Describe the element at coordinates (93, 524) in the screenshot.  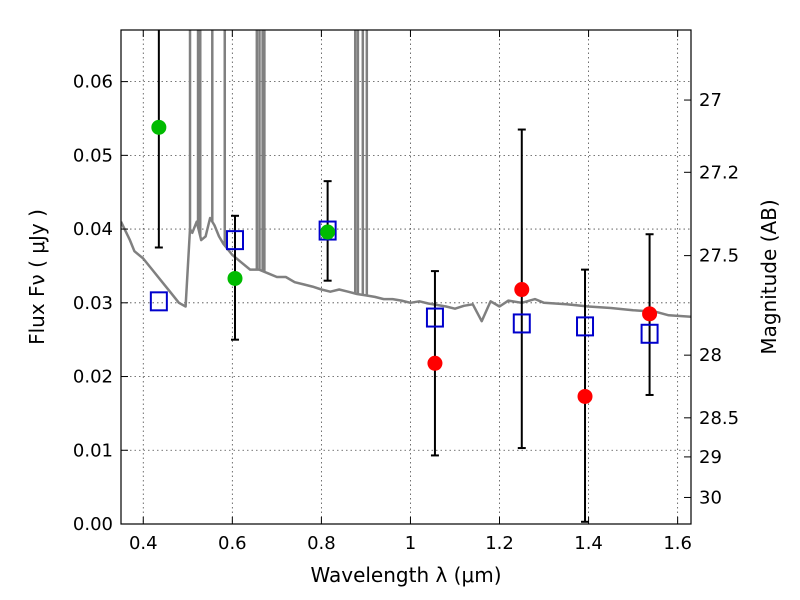
I see `y-tick-label: 0.00` at that location.